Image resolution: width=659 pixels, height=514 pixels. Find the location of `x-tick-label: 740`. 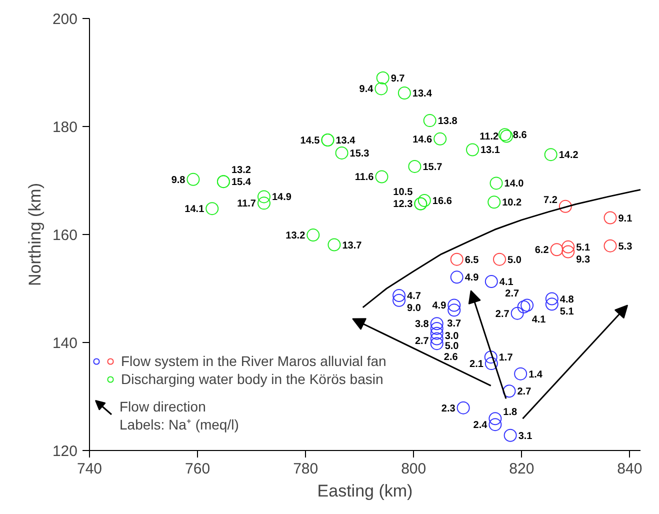

x-tick-label: 740 is located at coordinates (89, 469).